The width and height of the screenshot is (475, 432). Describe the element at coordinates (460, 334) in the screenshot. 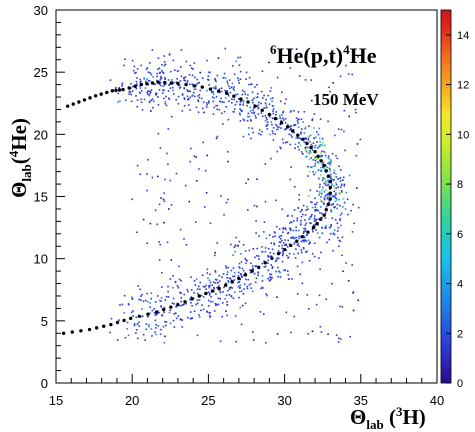

I see `colorbar-tick-label: 2` at that location.